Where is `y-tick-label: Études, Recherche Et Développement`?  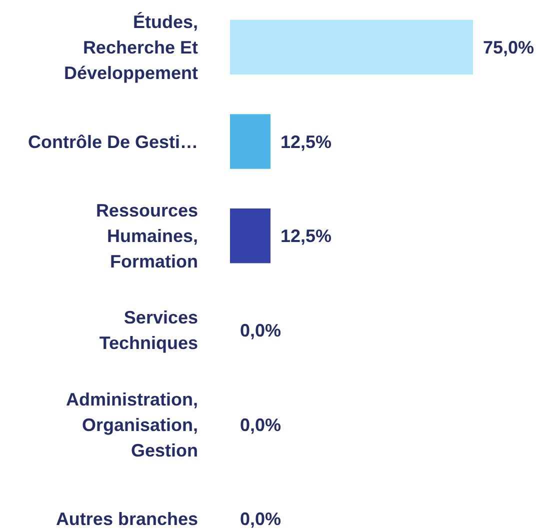 y-tick-label: Études, Recherche Et Développement is located at coordinates (131, 47).